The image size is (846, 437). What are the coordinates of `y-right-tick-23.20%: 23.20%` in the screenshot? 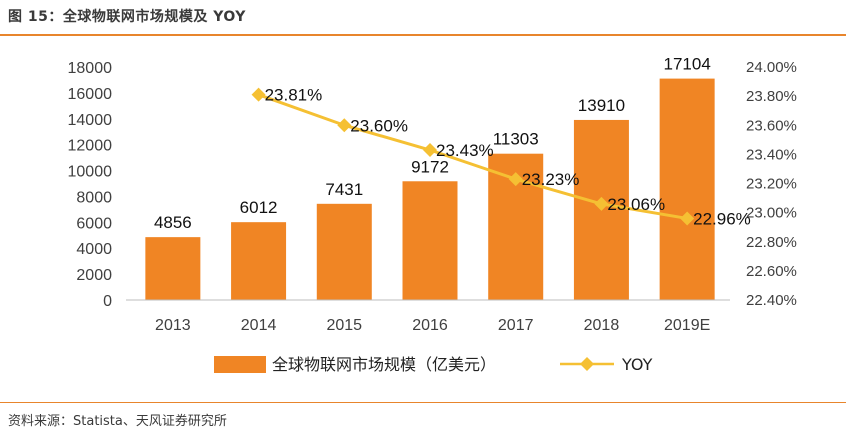 It's located at (771, 184).